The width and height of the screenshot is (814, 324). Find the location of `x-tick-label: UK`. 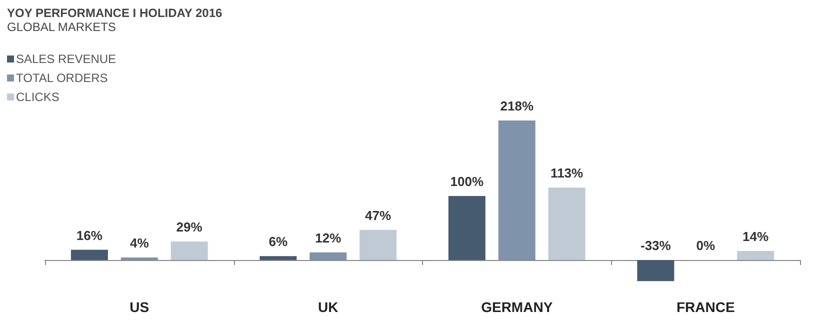

x-tick-label: UK is located at coordinates (328, 307).